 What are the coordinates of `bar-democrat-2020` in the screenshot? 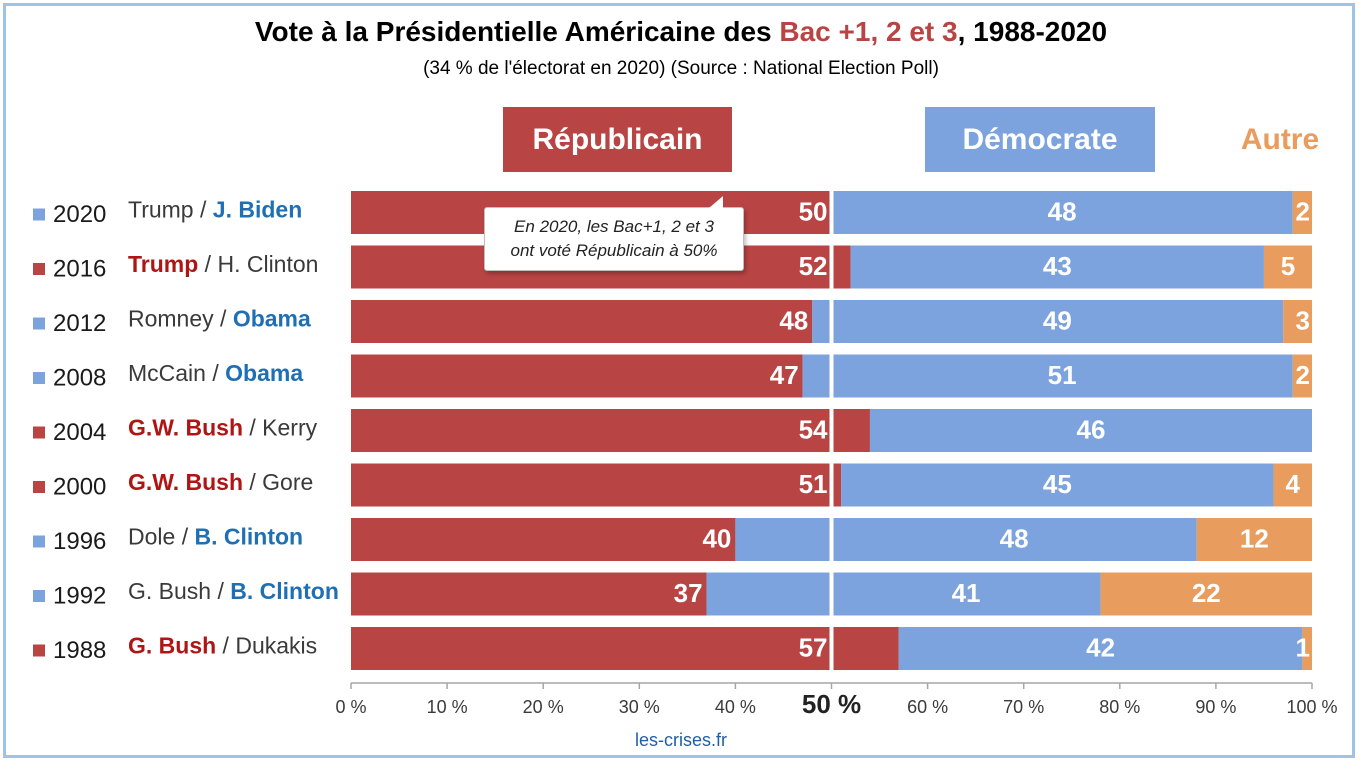 It's located at (1062, 212).